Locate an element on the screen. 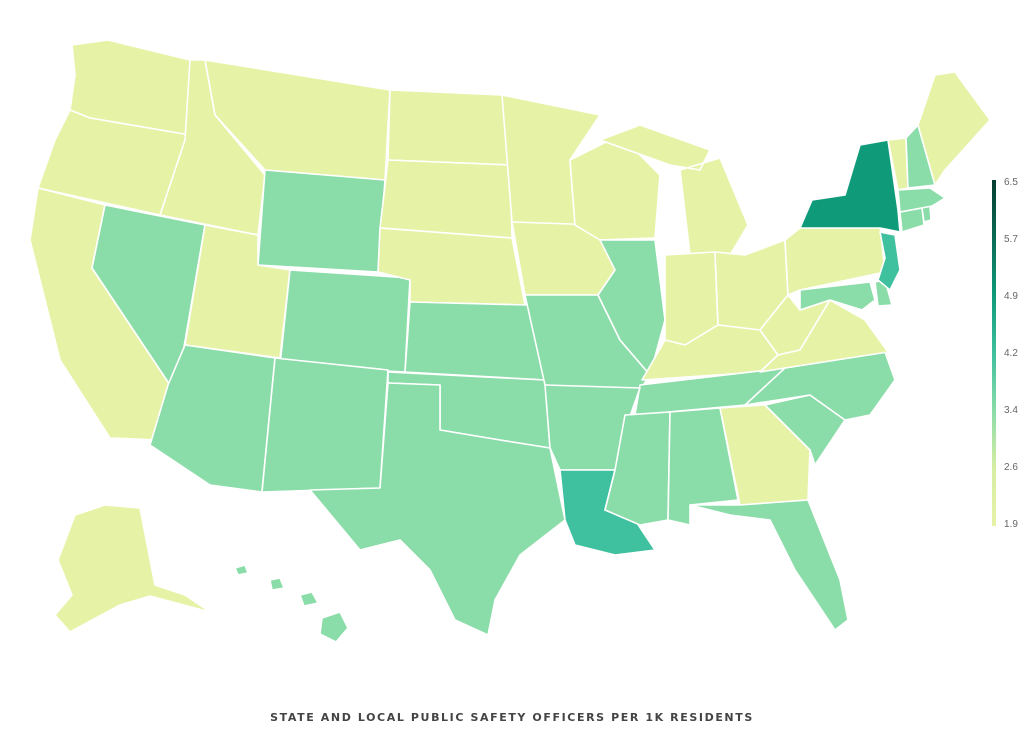 This screenshot has width=1024, height=742. state-MD is located at coordinates (837, 296).